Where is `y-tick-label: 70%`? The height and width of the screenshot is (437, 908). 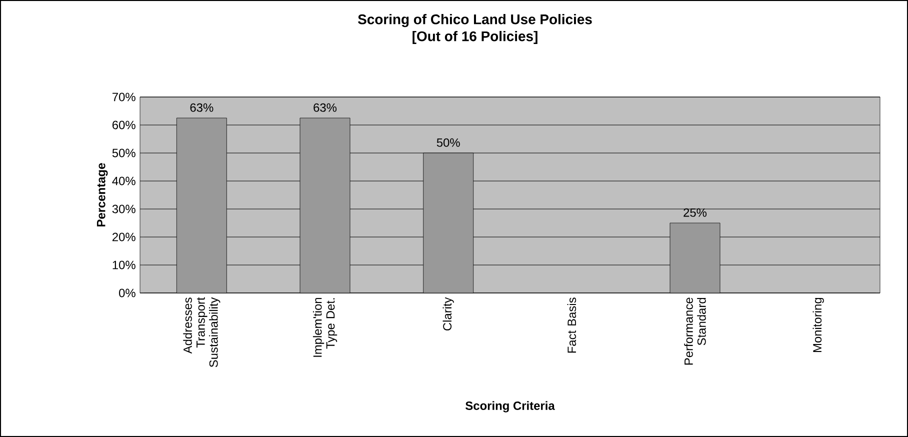
y-tick-label: 70% is located at coordinates (124, 97).